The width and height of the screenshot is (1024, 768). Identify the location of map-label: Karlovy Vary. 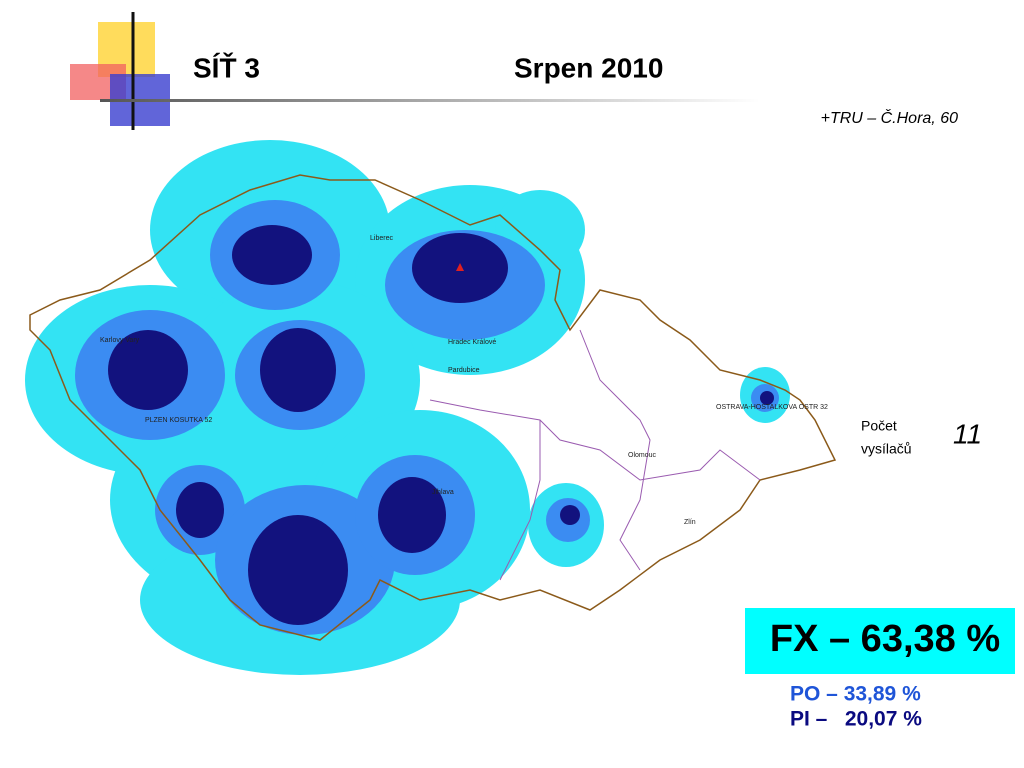
(120, 340).